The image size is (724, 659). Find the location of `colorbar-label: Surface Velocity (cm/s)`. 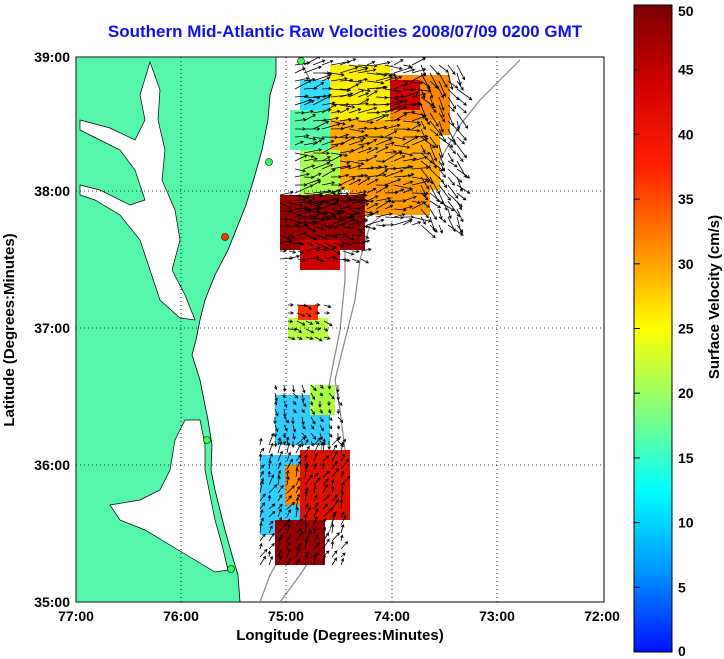

colorbar-label: Surface Velocity (cm/s) is located at coordinates (714, 297).